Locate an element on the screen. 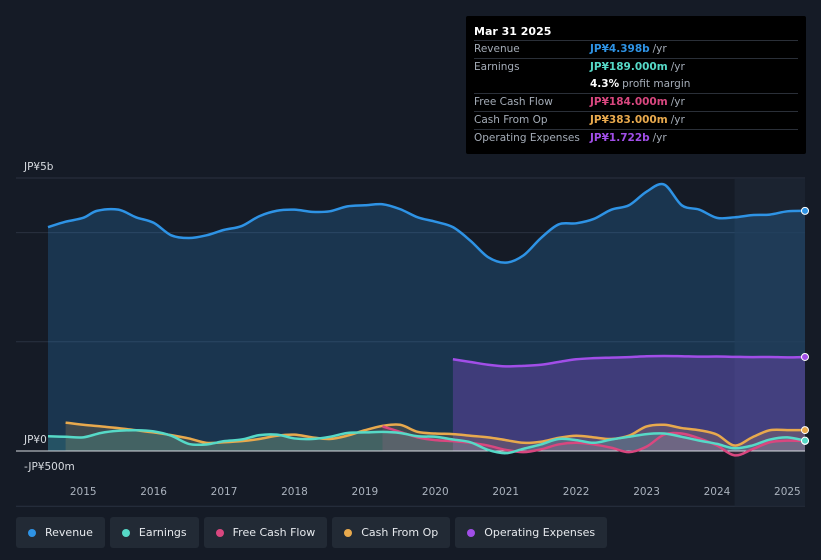  y-axis-bottom-label: -JP¥500m is located at coordinates (49, 467).